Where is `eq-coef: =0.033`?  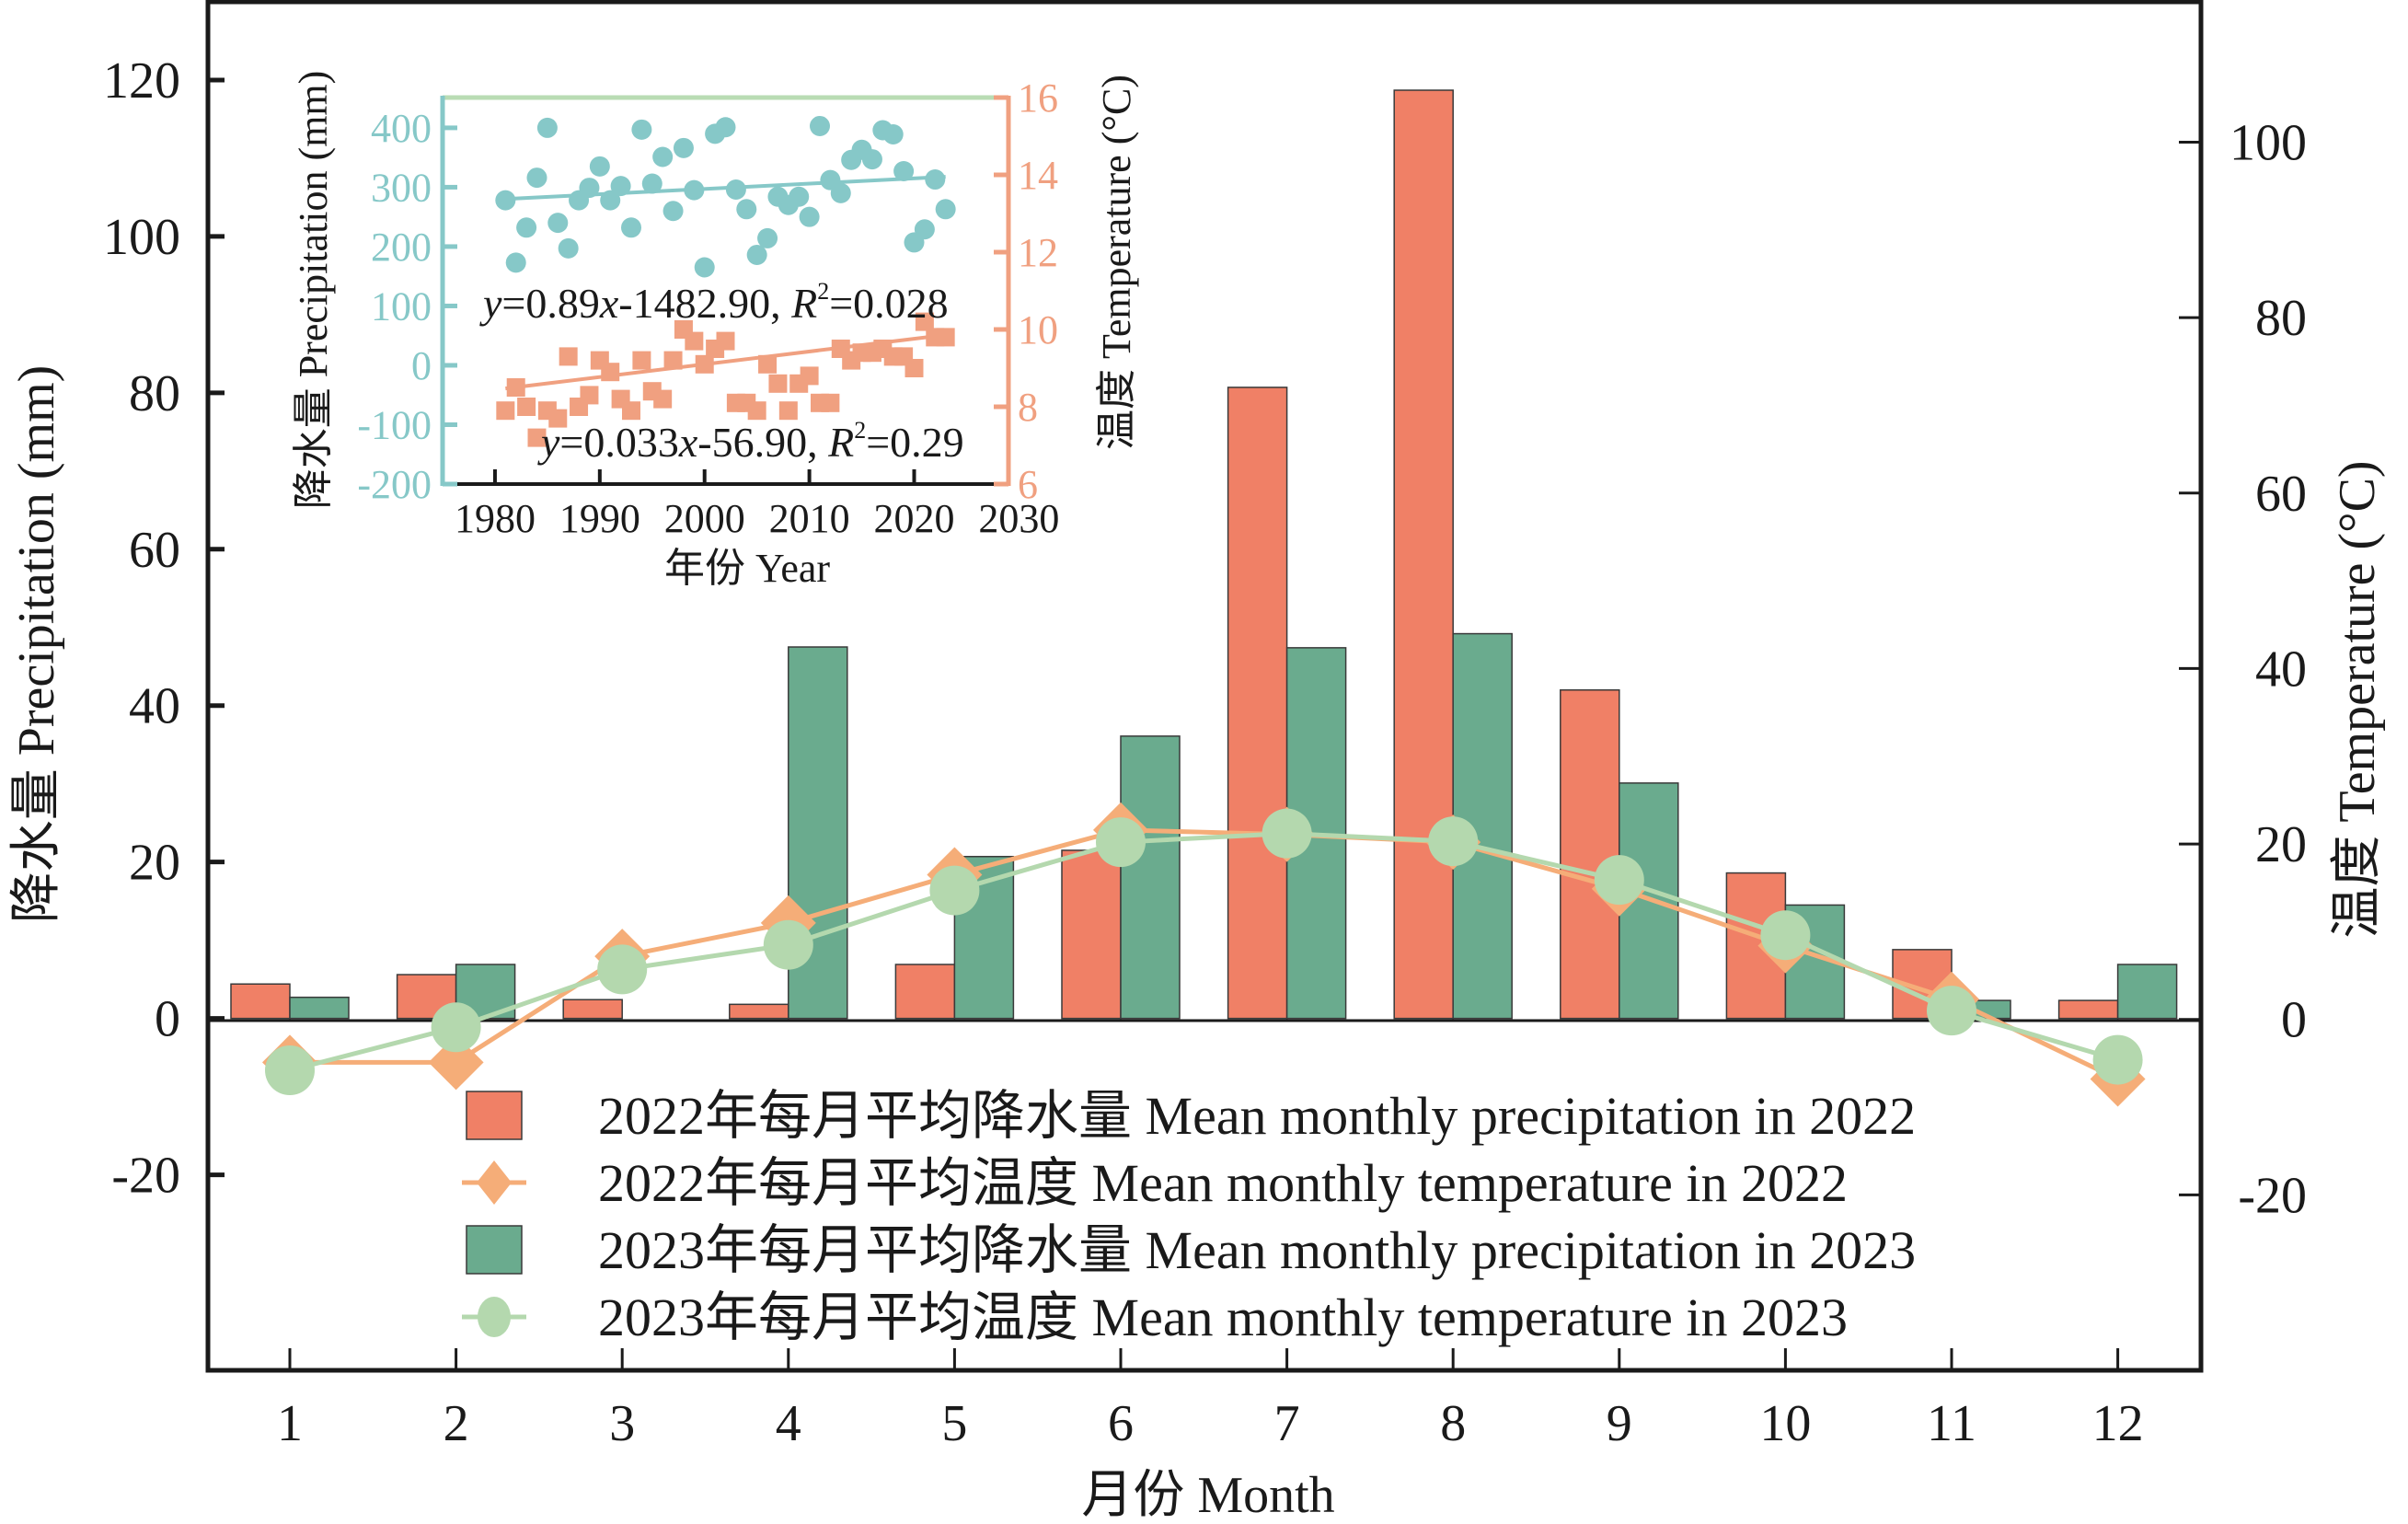 eq-coef: =0.033 is located at coordinates (618, 442).